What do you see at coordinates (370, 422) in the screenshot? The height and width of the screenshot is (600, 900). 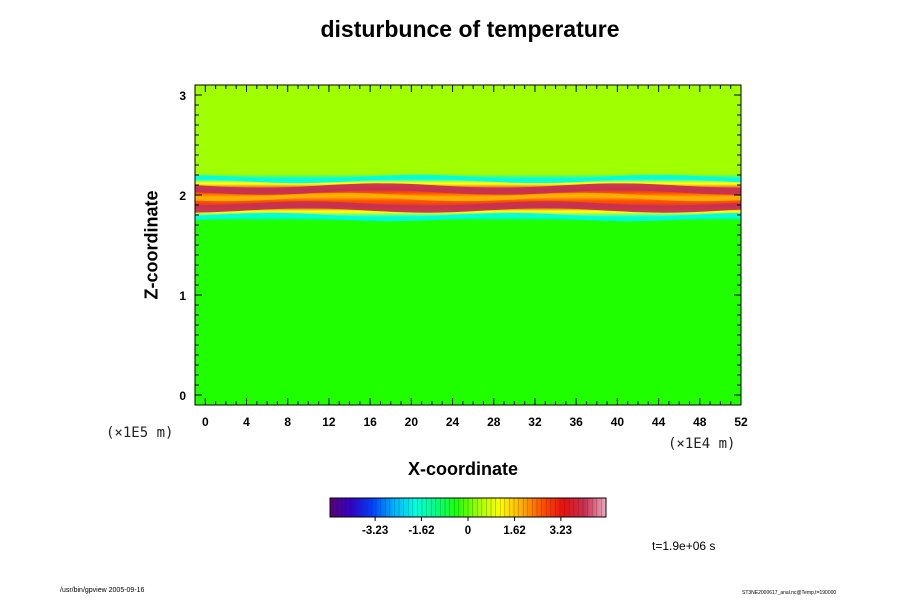 I see `x-tick-label: 16` at bounding box center [370, 422].